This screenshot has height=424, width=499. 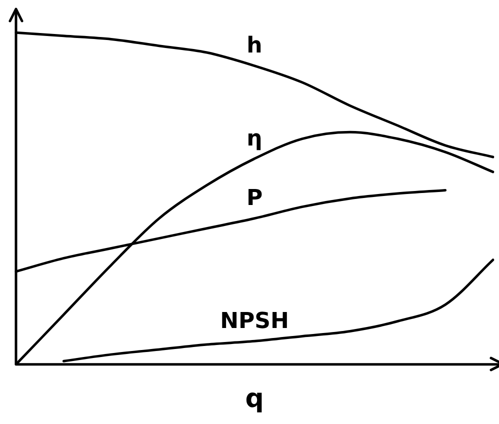 What do you see at coordinates (254, 321) in the screenshot?
I see `series-label: NPSH` at bounding box center [254, 321].